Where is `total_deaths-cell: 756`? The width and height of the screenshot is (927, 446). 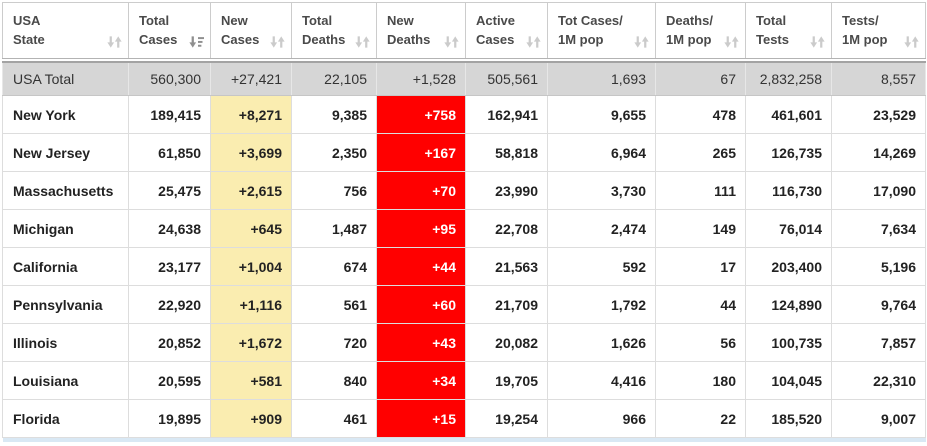 total_deaths-cell: 756 is located at coordinates (334, 190).